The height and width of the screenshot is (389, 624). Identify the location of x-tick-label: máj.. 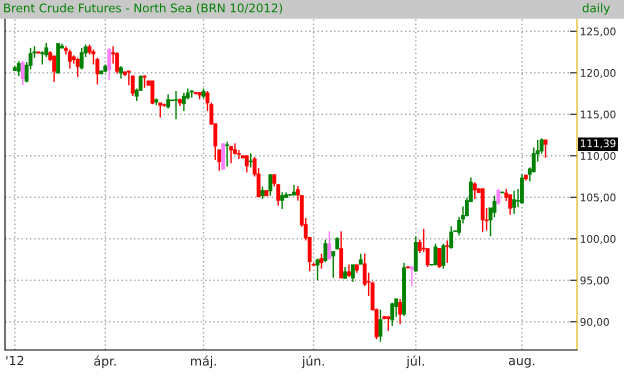
(203, 362).